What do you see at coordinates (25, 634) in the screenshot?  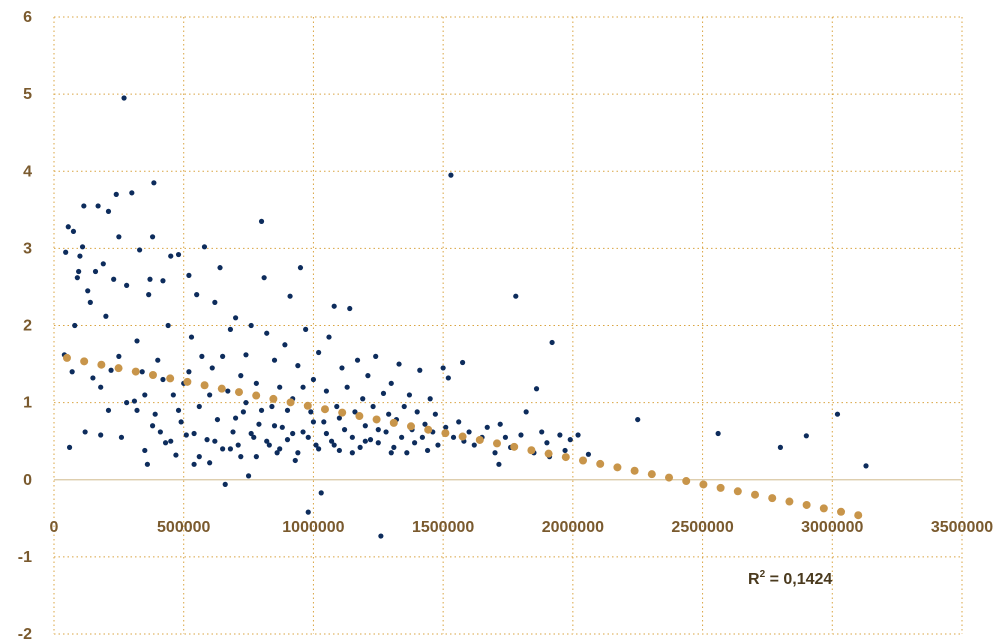 I see `y-tick-label: -2` at bounding box center [25, 634].